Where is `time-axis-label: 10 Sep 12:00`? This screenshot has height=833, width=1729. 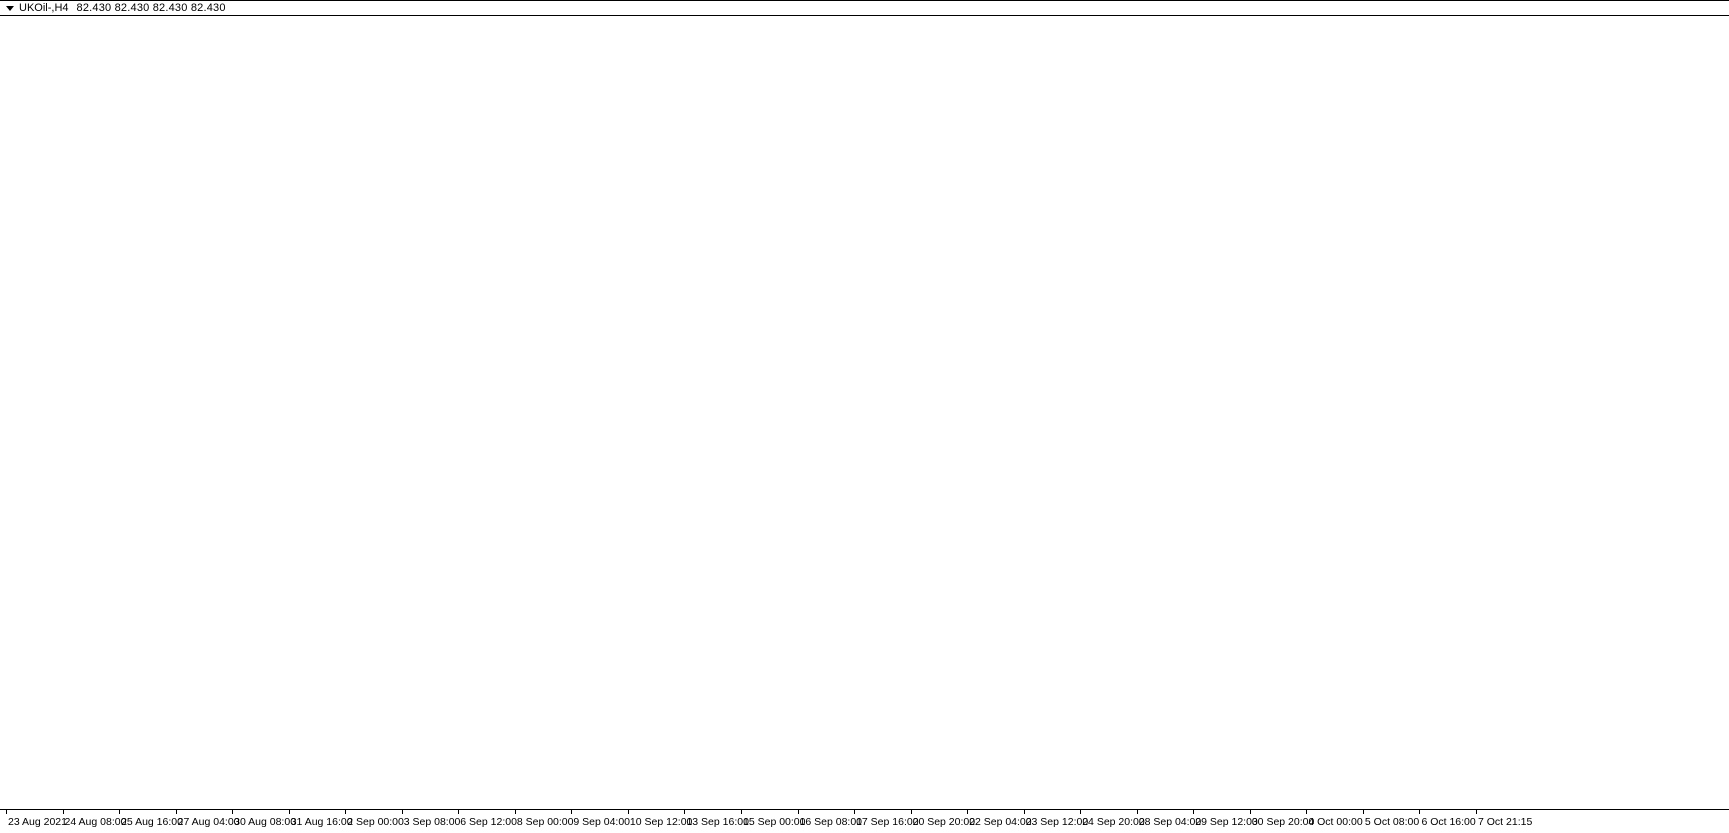
time-axis-label: 10 Sep 12:00 is located at coordinates (661, 822).